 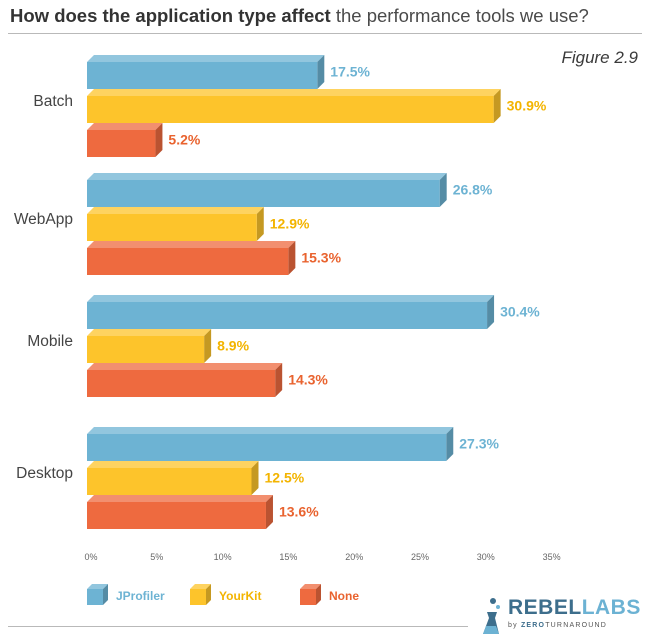 I want to click on bottom-divider, so click(x=238, y=626).